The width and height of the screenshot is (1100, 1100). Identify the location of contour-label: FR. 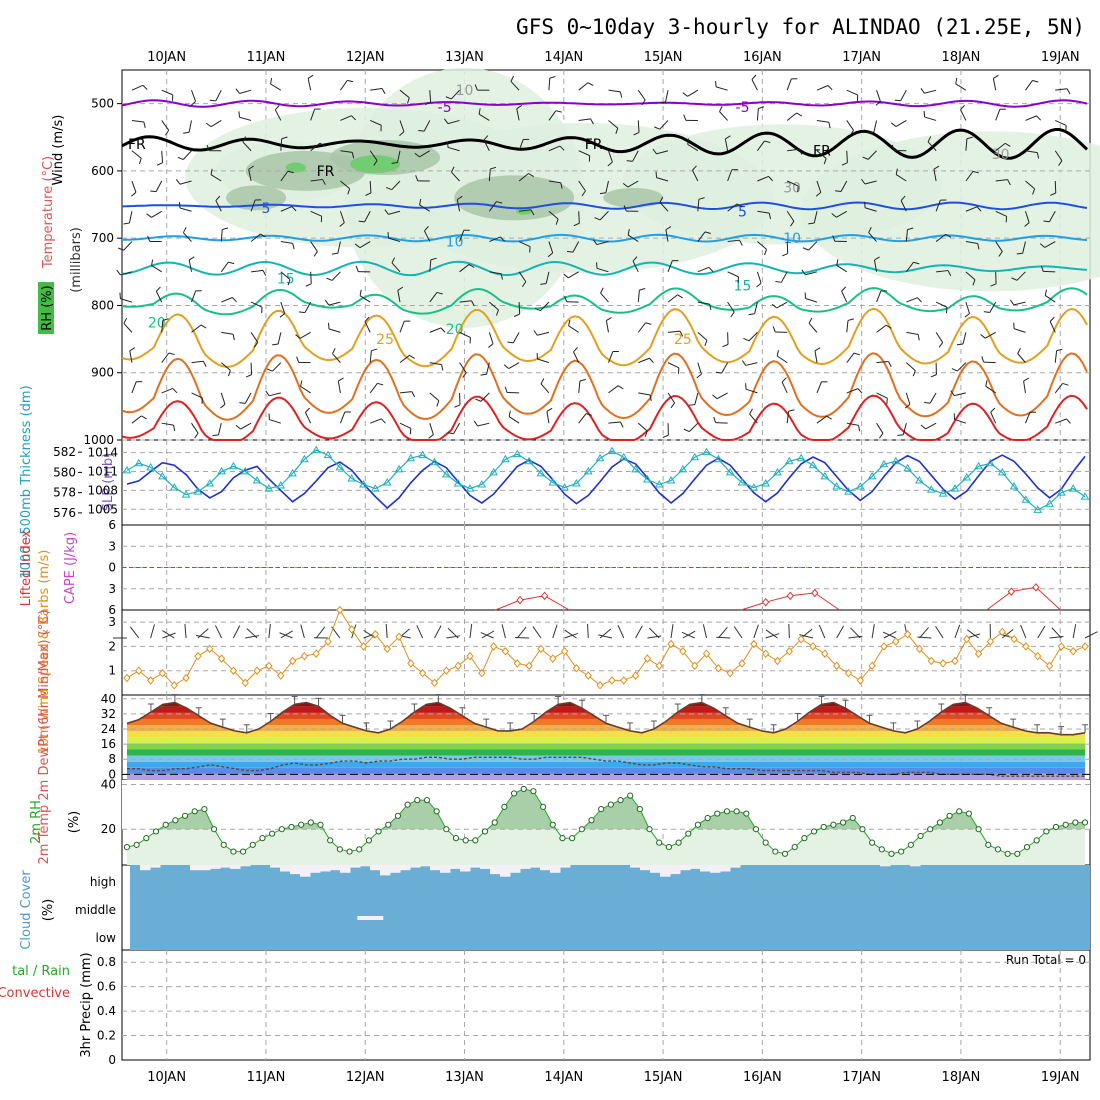
(326, 172).